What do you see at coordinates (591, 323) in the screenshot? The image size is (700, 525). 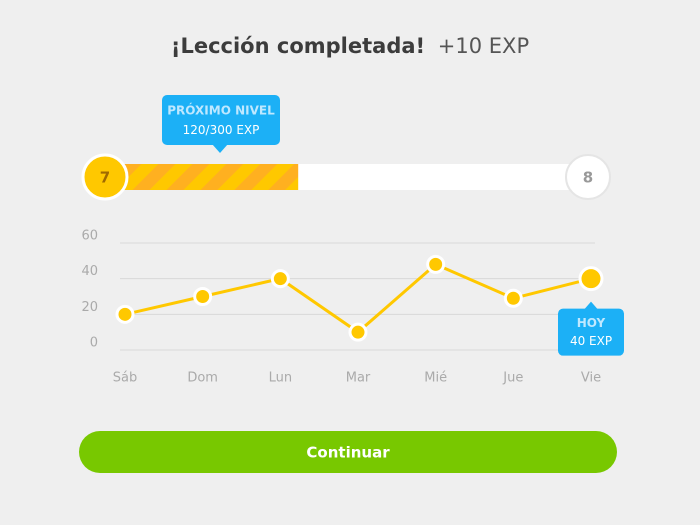 I see `tooltip-title: HOY` at bounding box center [591, 323].